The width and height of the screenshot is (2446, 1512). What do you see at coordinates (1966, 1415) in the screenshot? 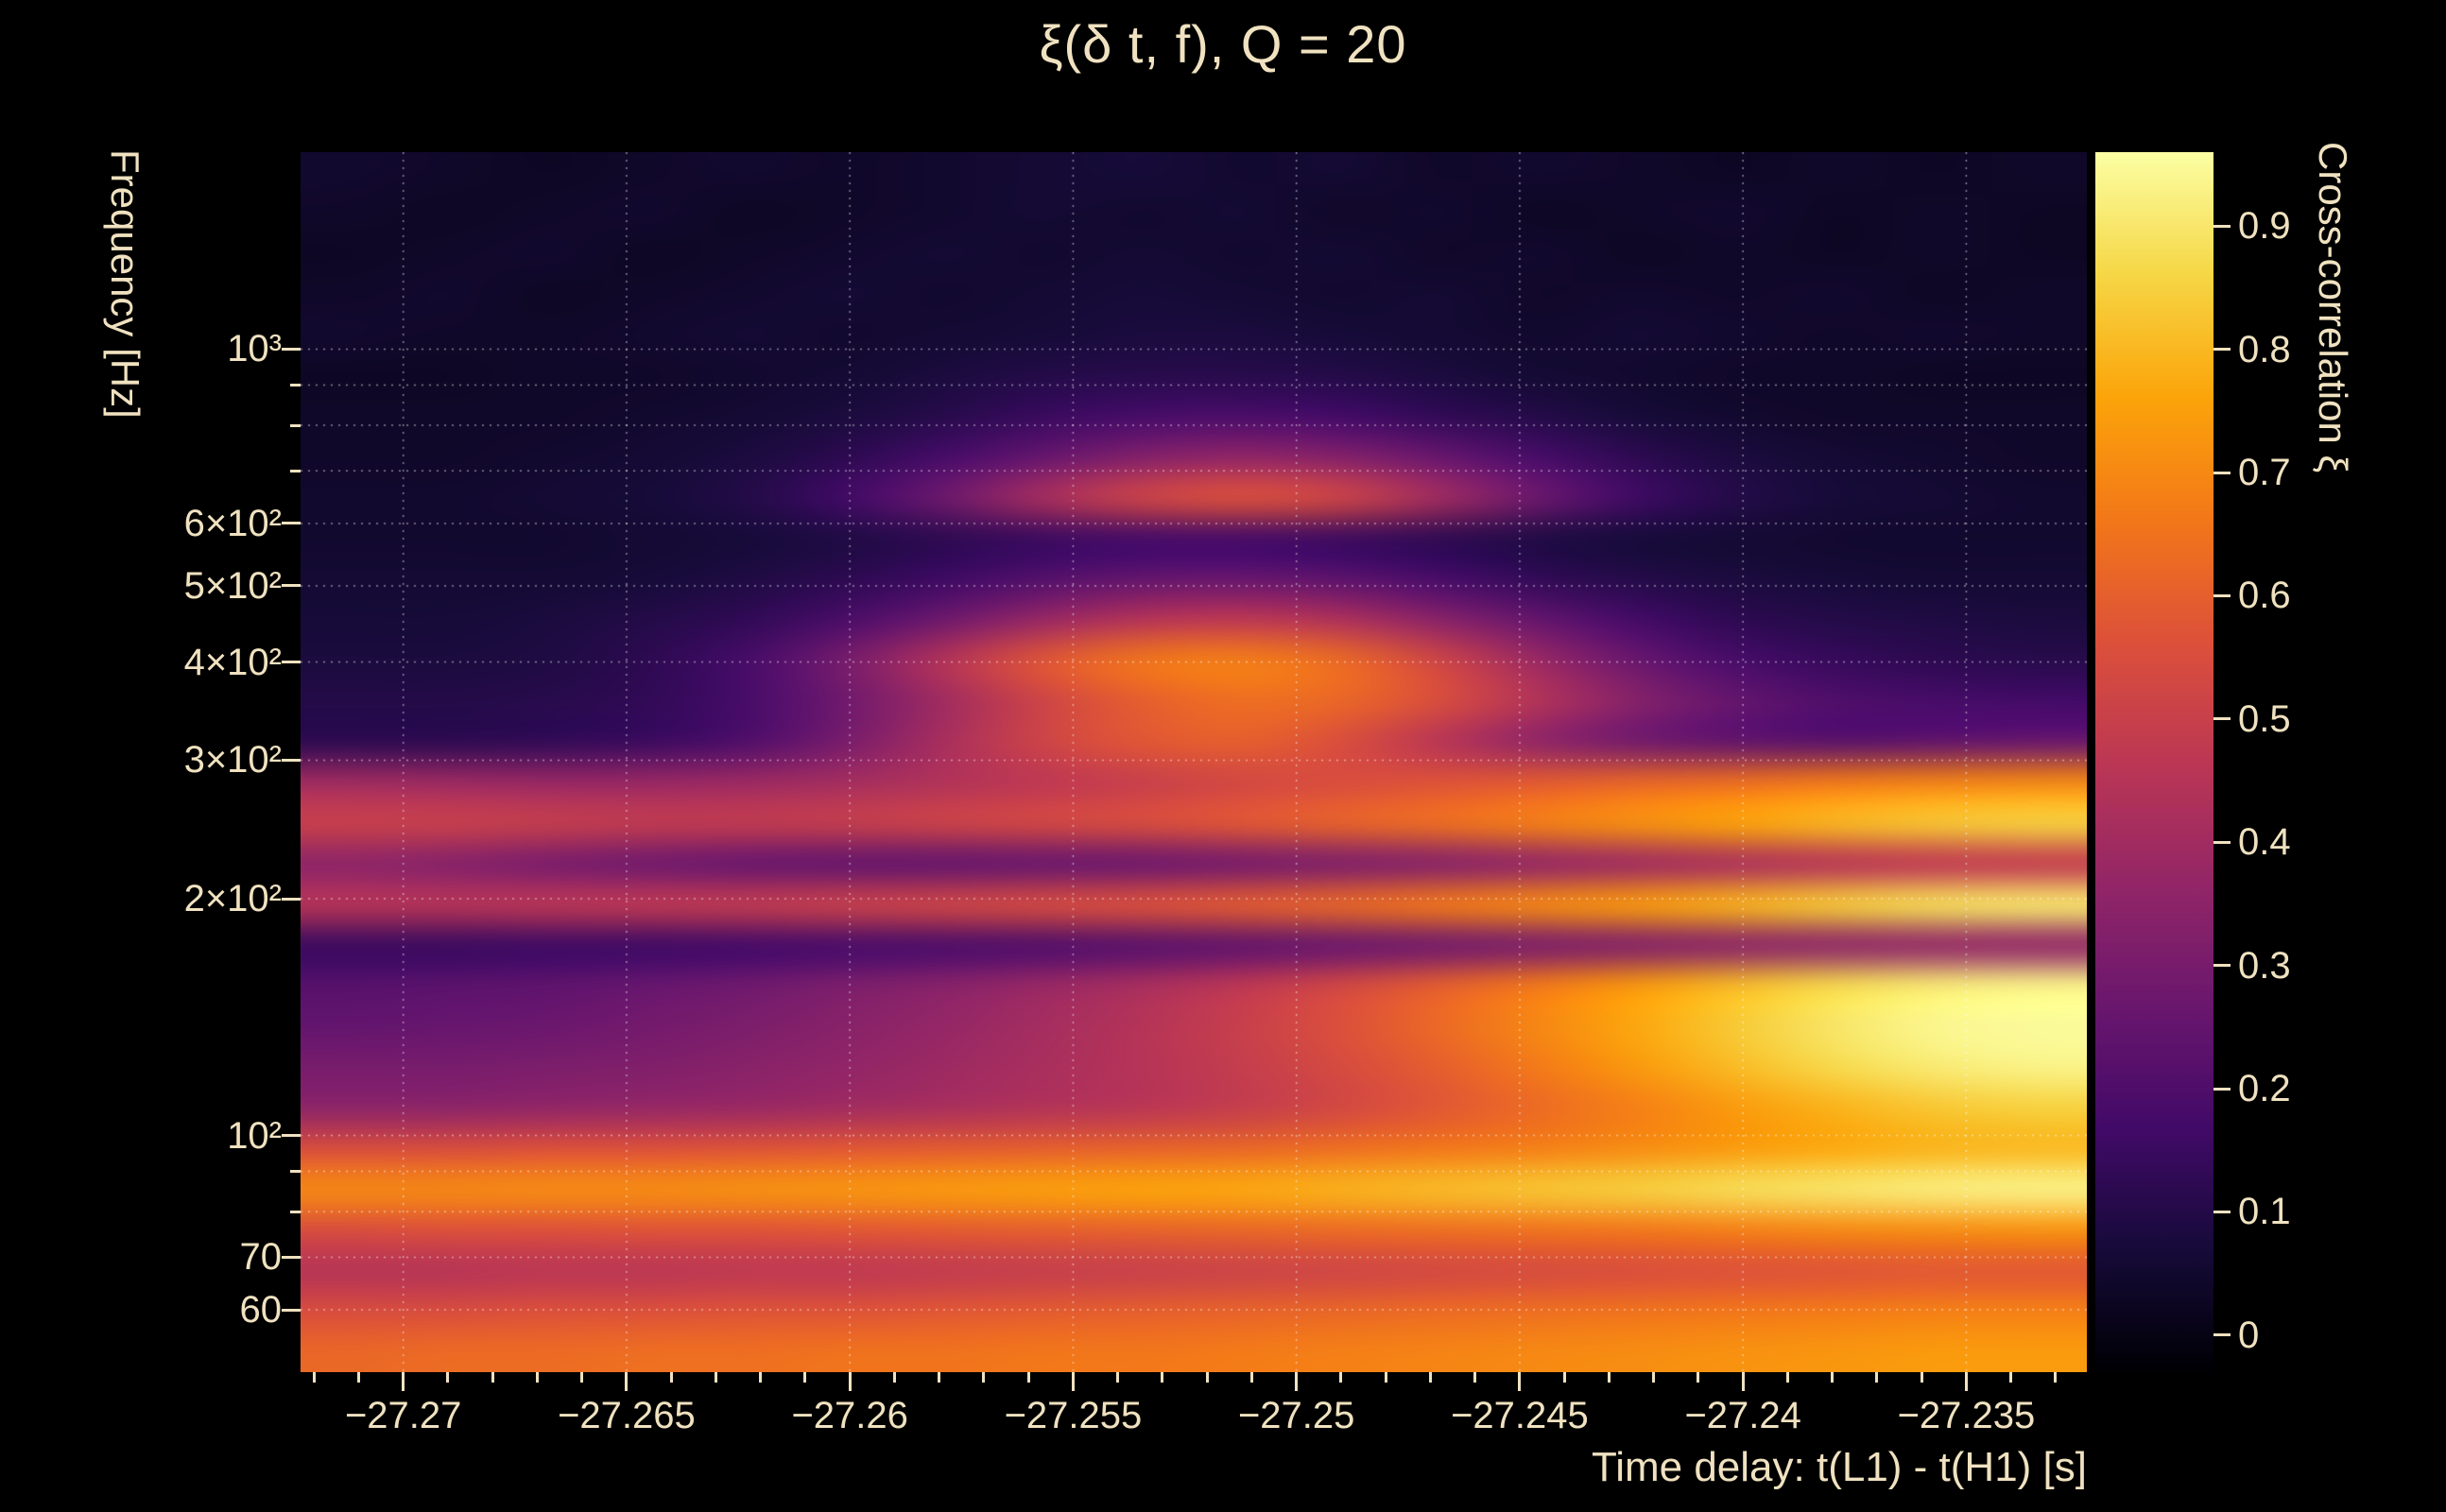
I see `x-tick-label: −27.235` at bounding box center [1966, 1415].